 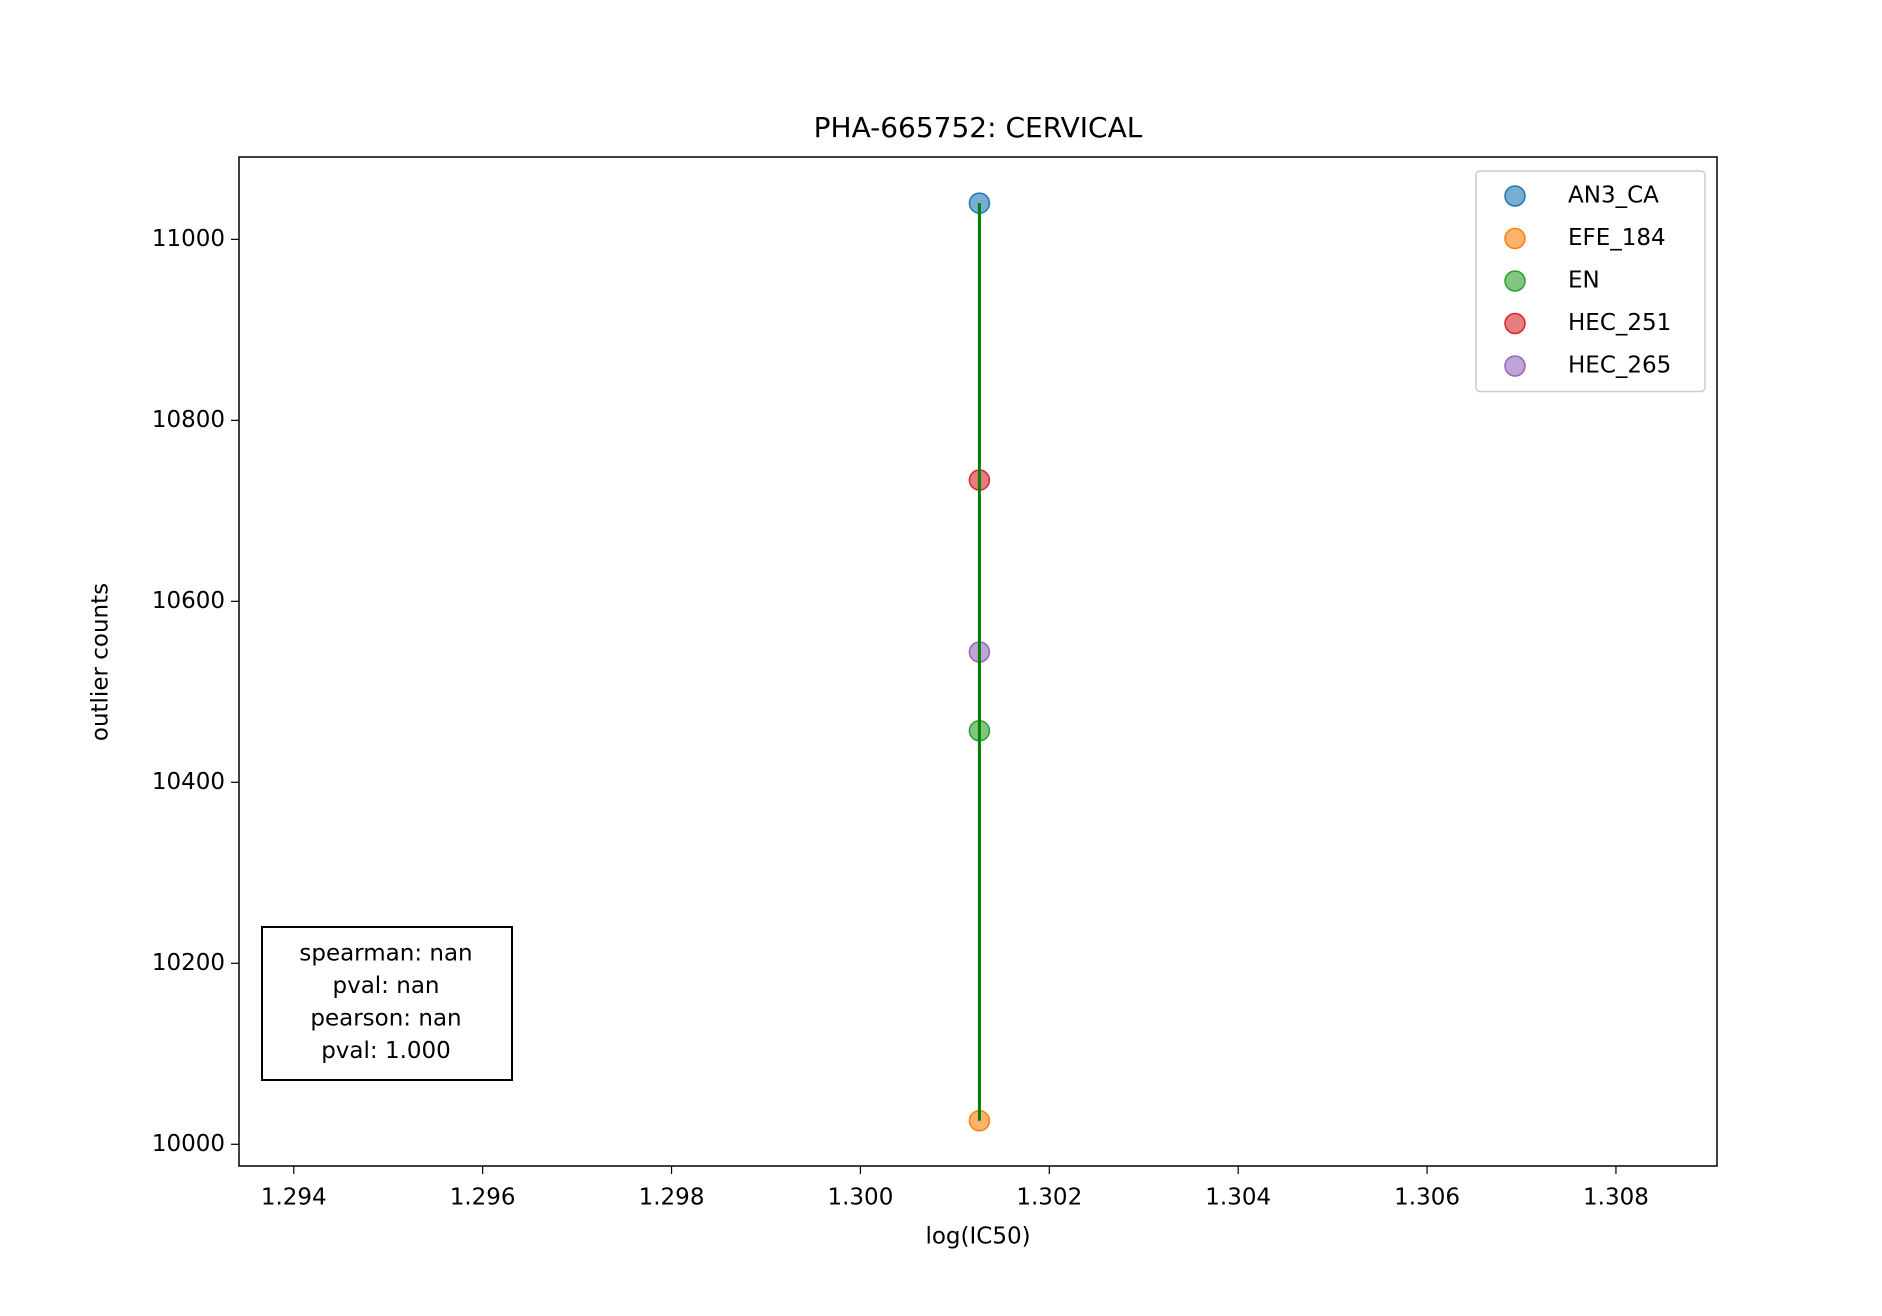 I want to click on x-tick-label: 1.294, so click(x=294, y=1198).